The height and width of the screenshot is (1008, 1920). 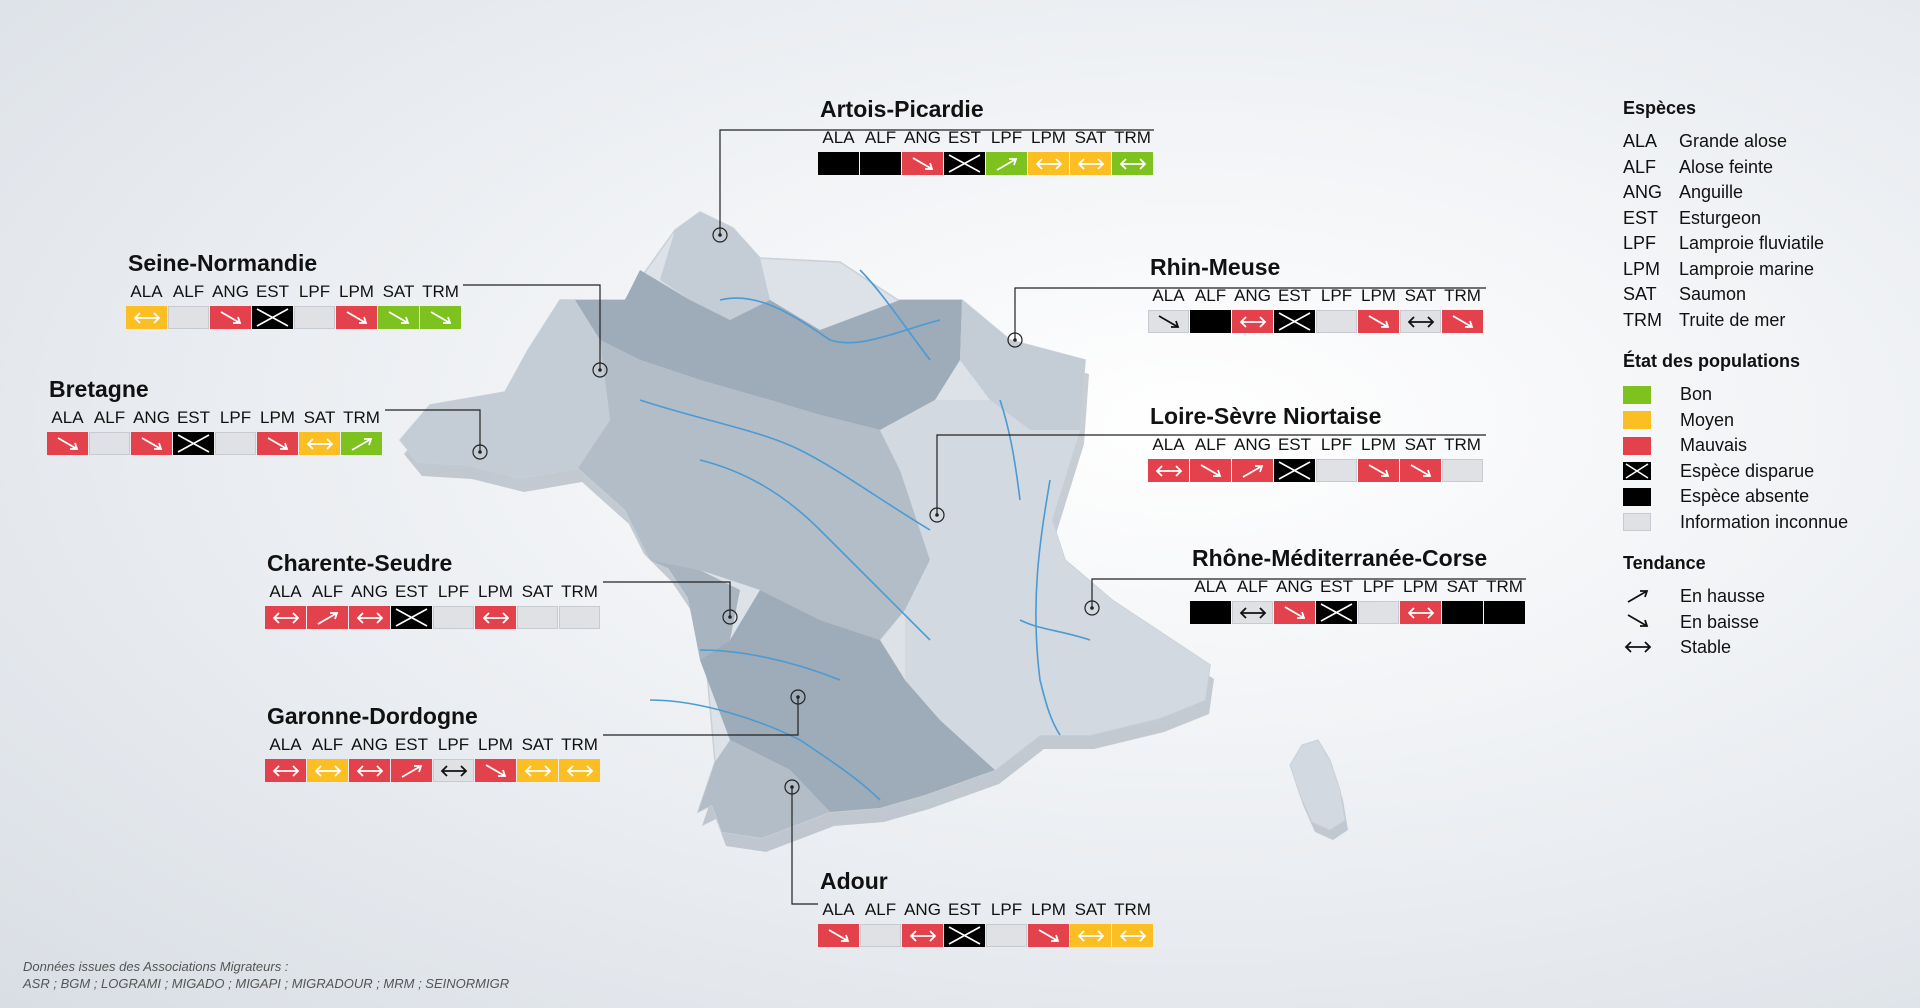 What do you see at coordinates (1696, 394) in the screenshot?
I see `legend-status-label: Bon` at bounding box center [1696, 394].